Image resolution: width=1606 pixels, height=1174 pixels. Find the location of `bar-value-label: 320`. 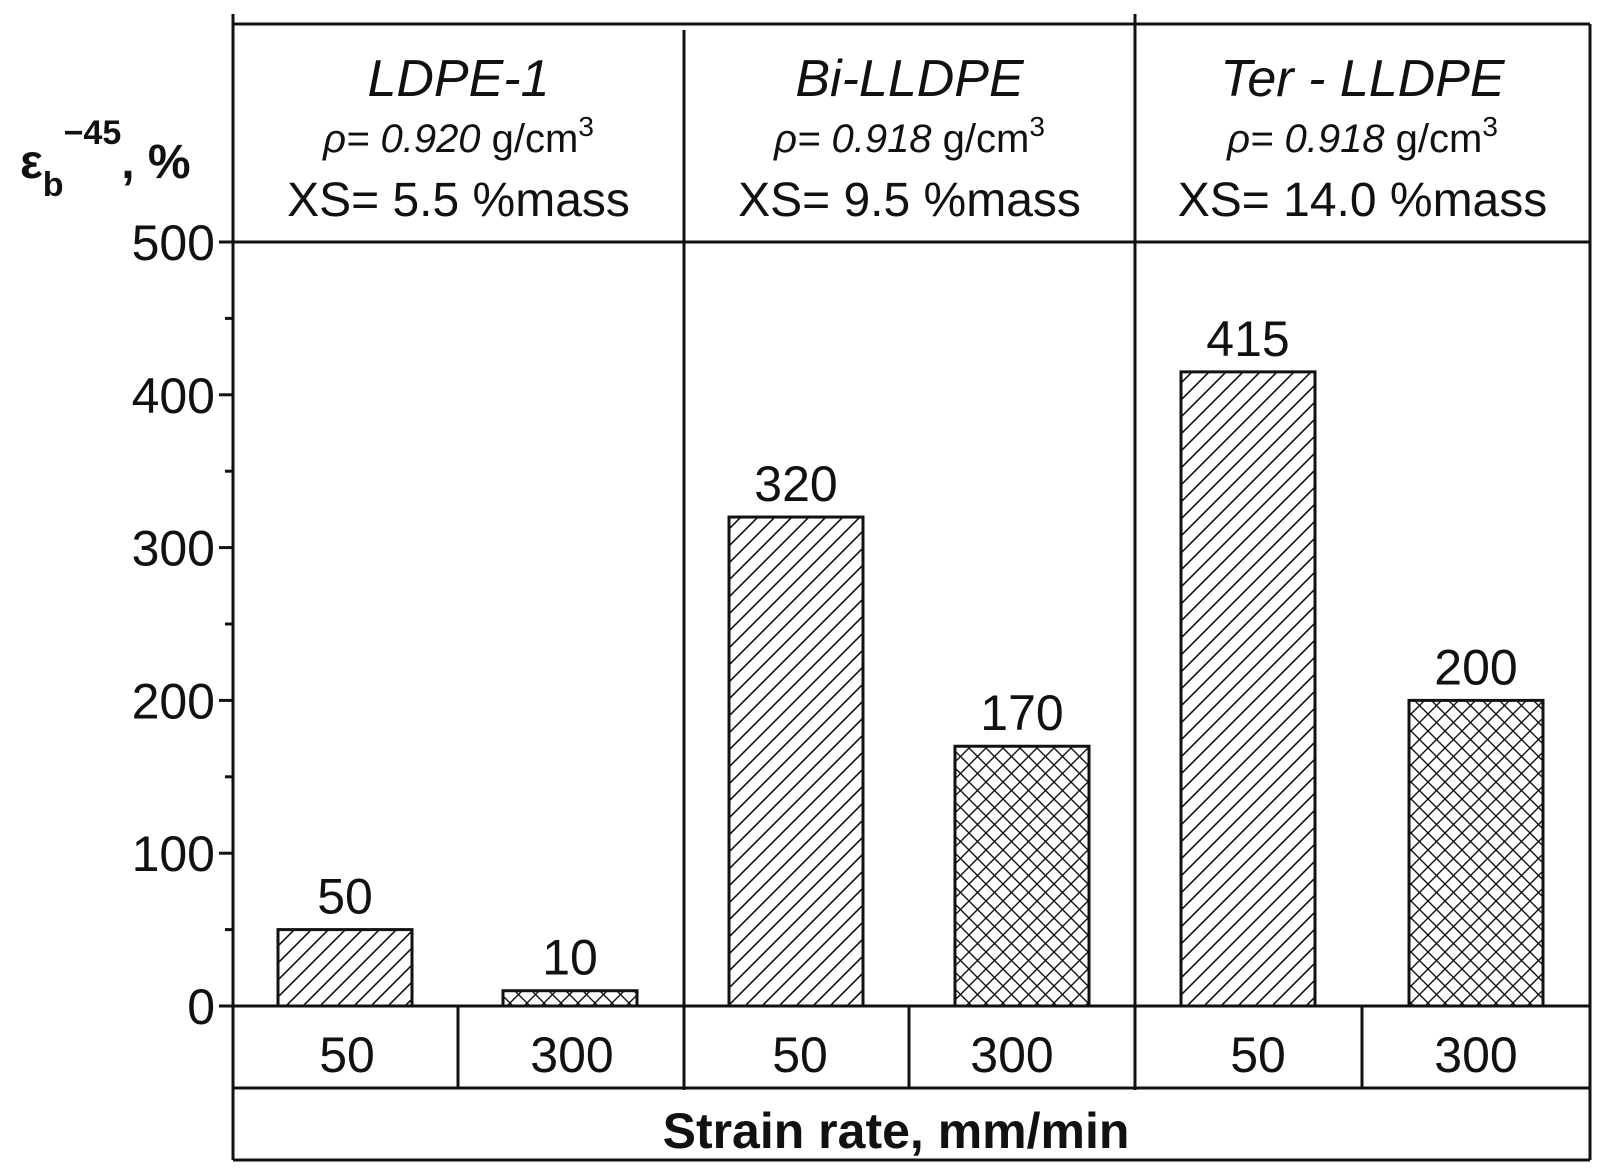

bar-value-label: 320 is located at coordinates (795, 484).